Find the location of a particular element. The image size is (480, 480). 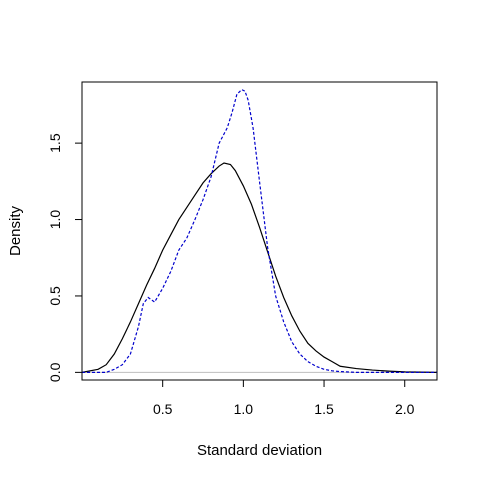

x-axis-label: Standard deviation is located at coordinates (259, 450).